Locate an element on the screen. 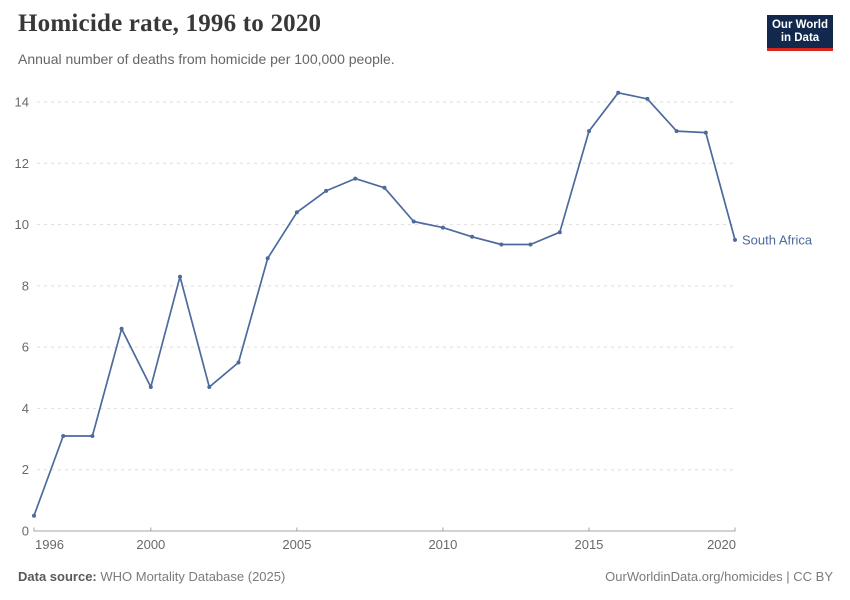  y-tick-label: 12 is located at coordinates (22, 163).